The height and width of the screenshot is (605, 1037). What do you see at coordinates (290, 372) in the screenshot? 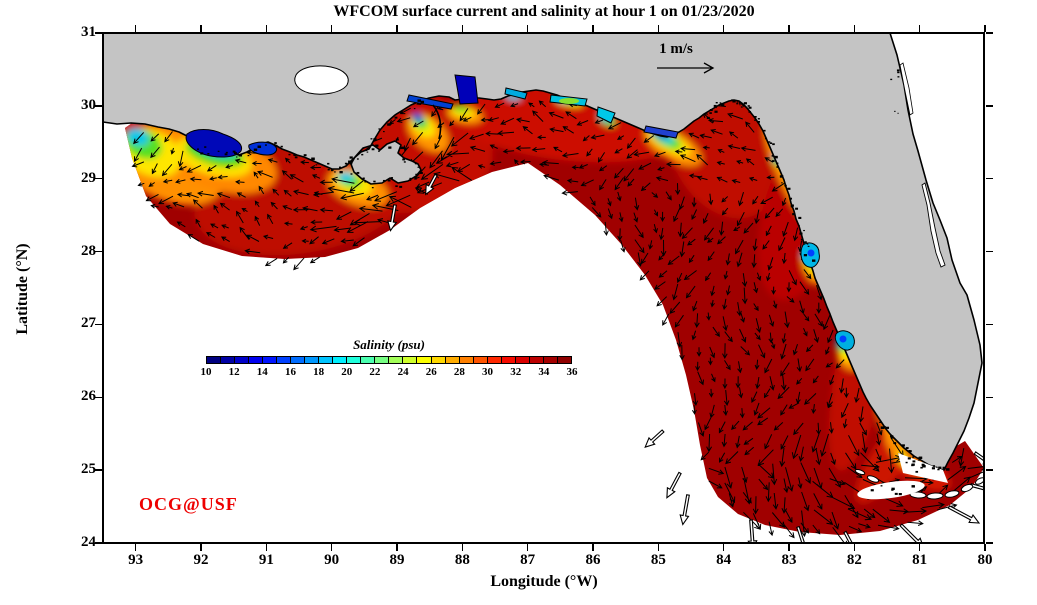
I see `colorbar-tick-label: 16` at bounding box center [290, 372].